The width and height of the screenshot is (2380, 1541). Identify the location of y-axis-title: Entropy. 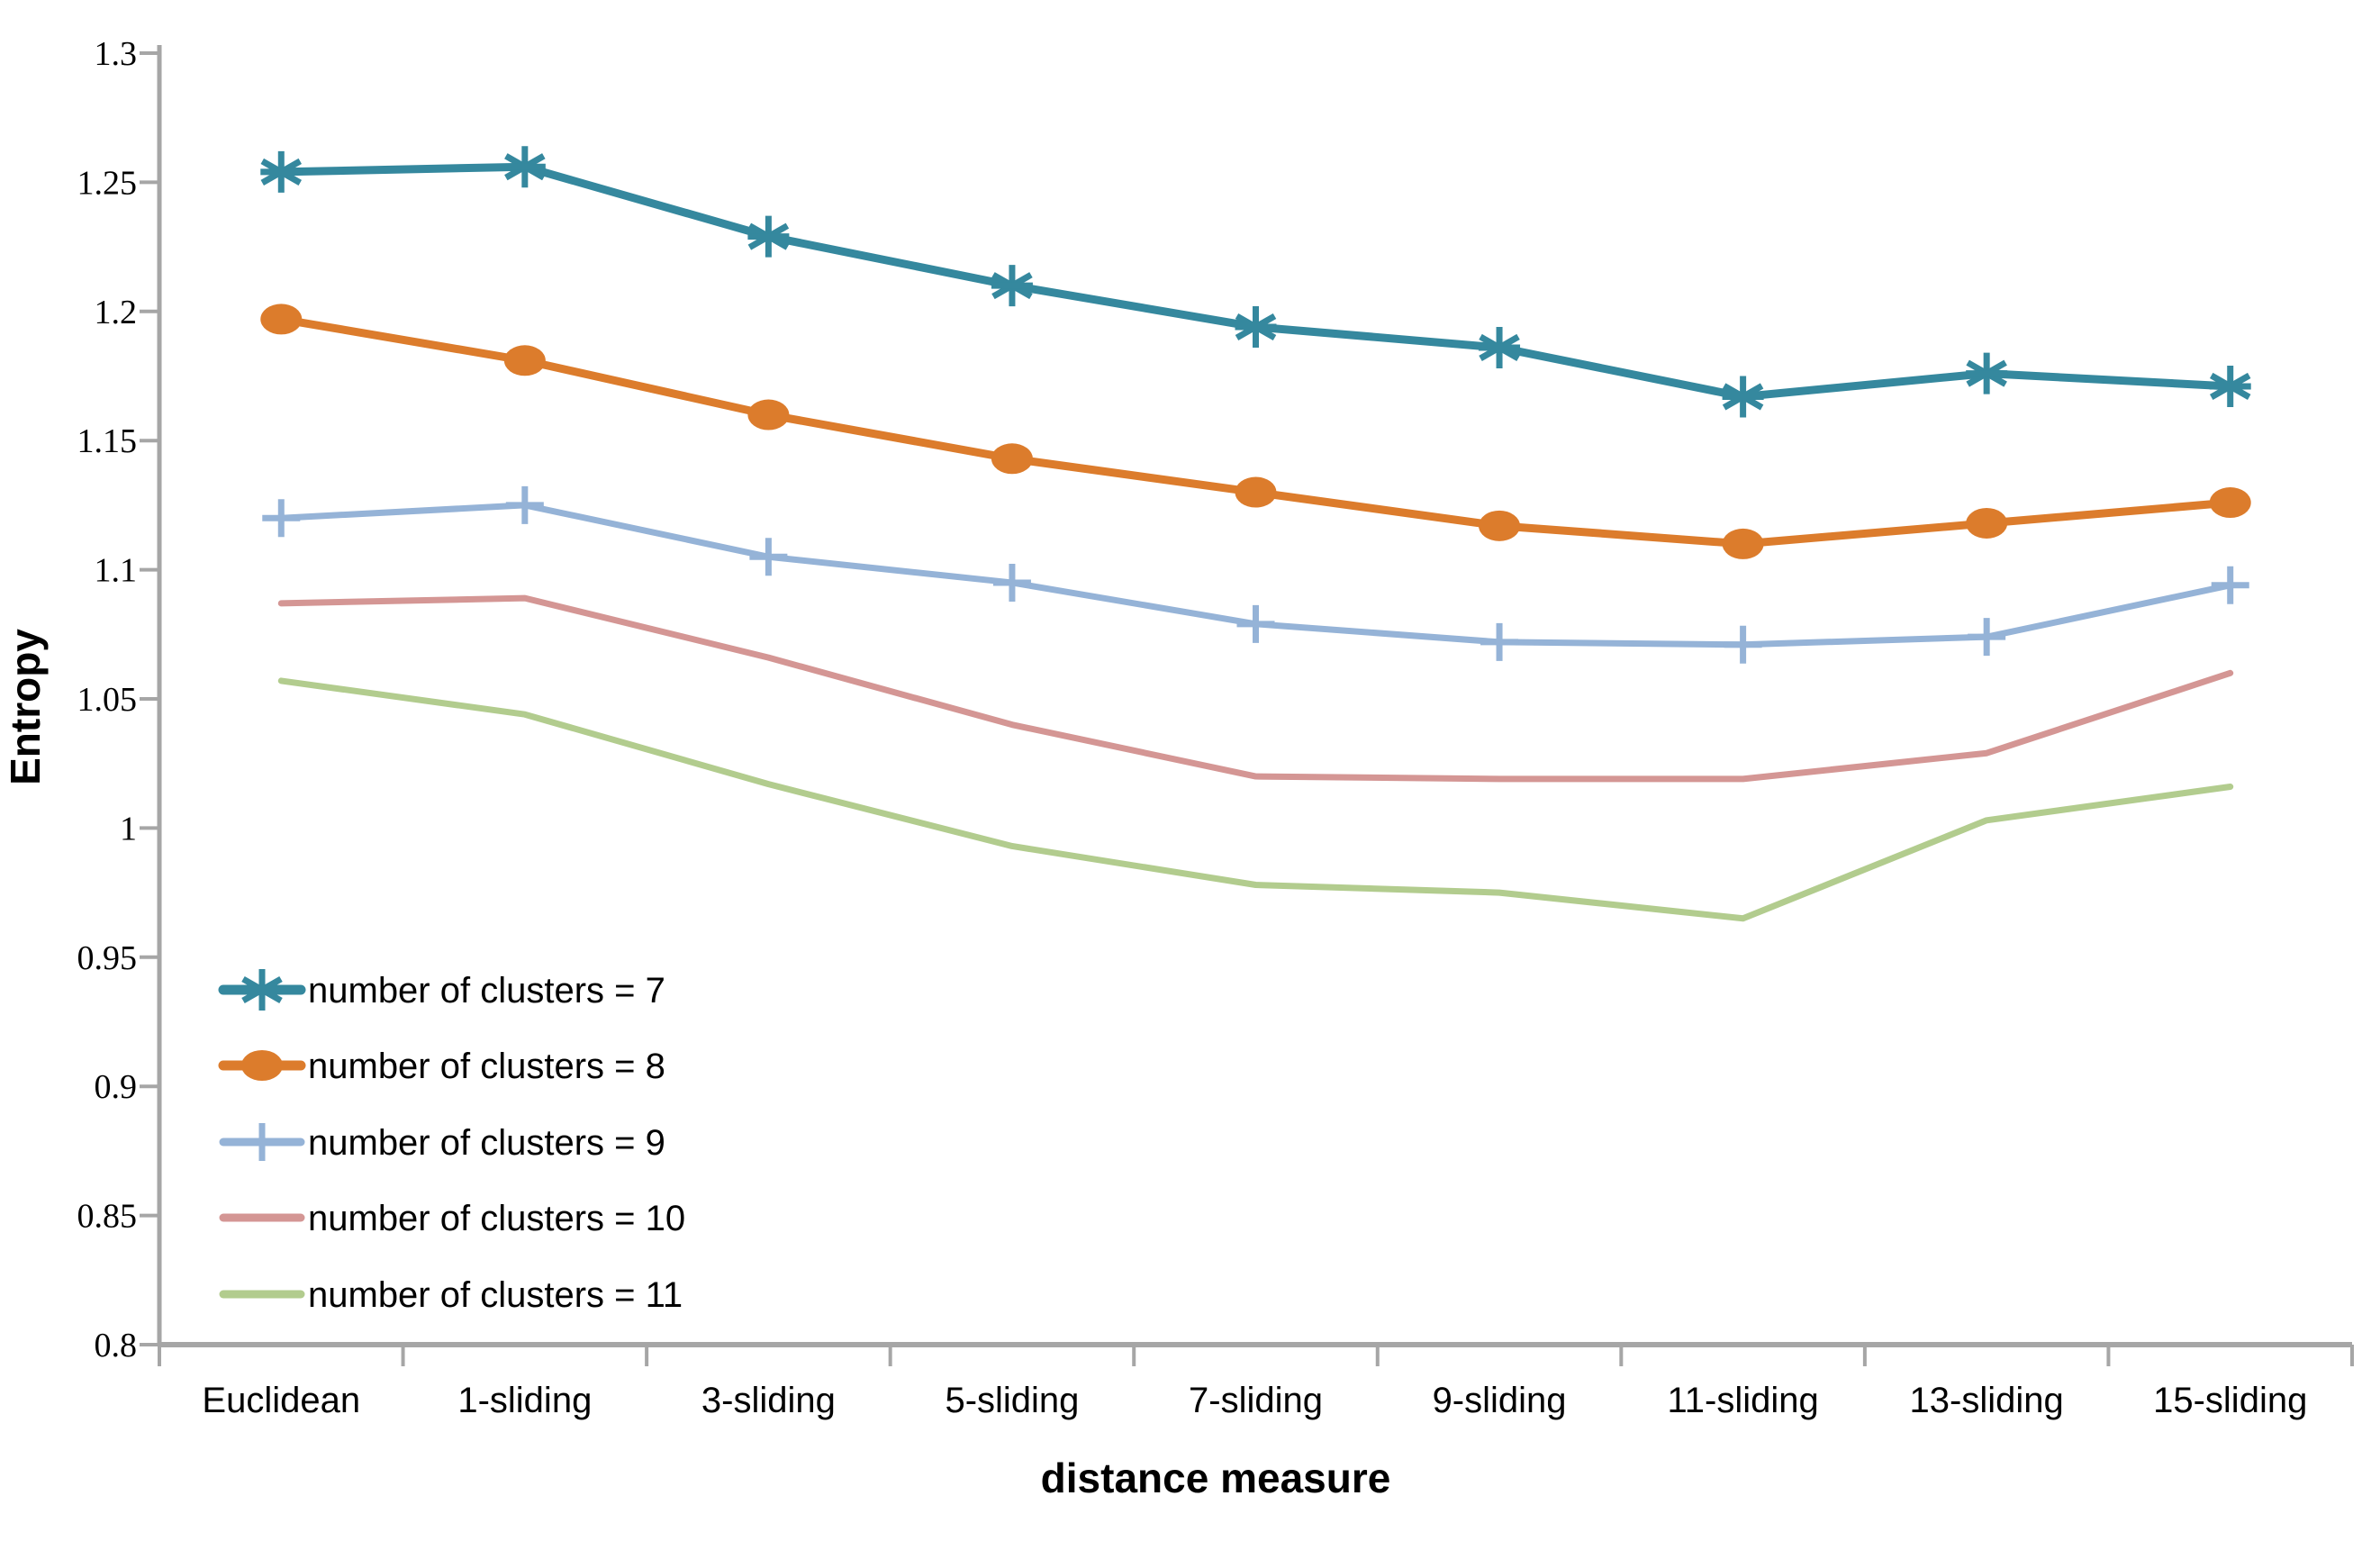
(25, 707).